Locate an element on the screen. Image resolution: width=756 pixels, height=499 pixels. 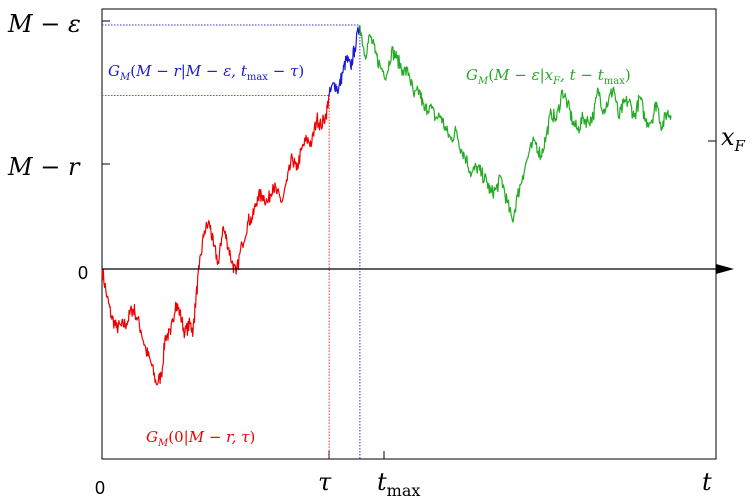
y-label-m-minus-r: M − r is located at coordinates (44, 167).